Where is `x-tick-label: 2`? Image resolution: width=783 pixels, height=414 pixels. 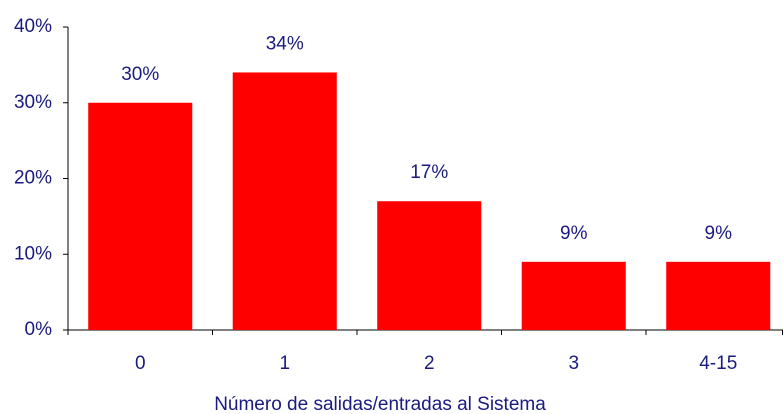
x-tick-label: 2 is located at coordinates (429, 363).